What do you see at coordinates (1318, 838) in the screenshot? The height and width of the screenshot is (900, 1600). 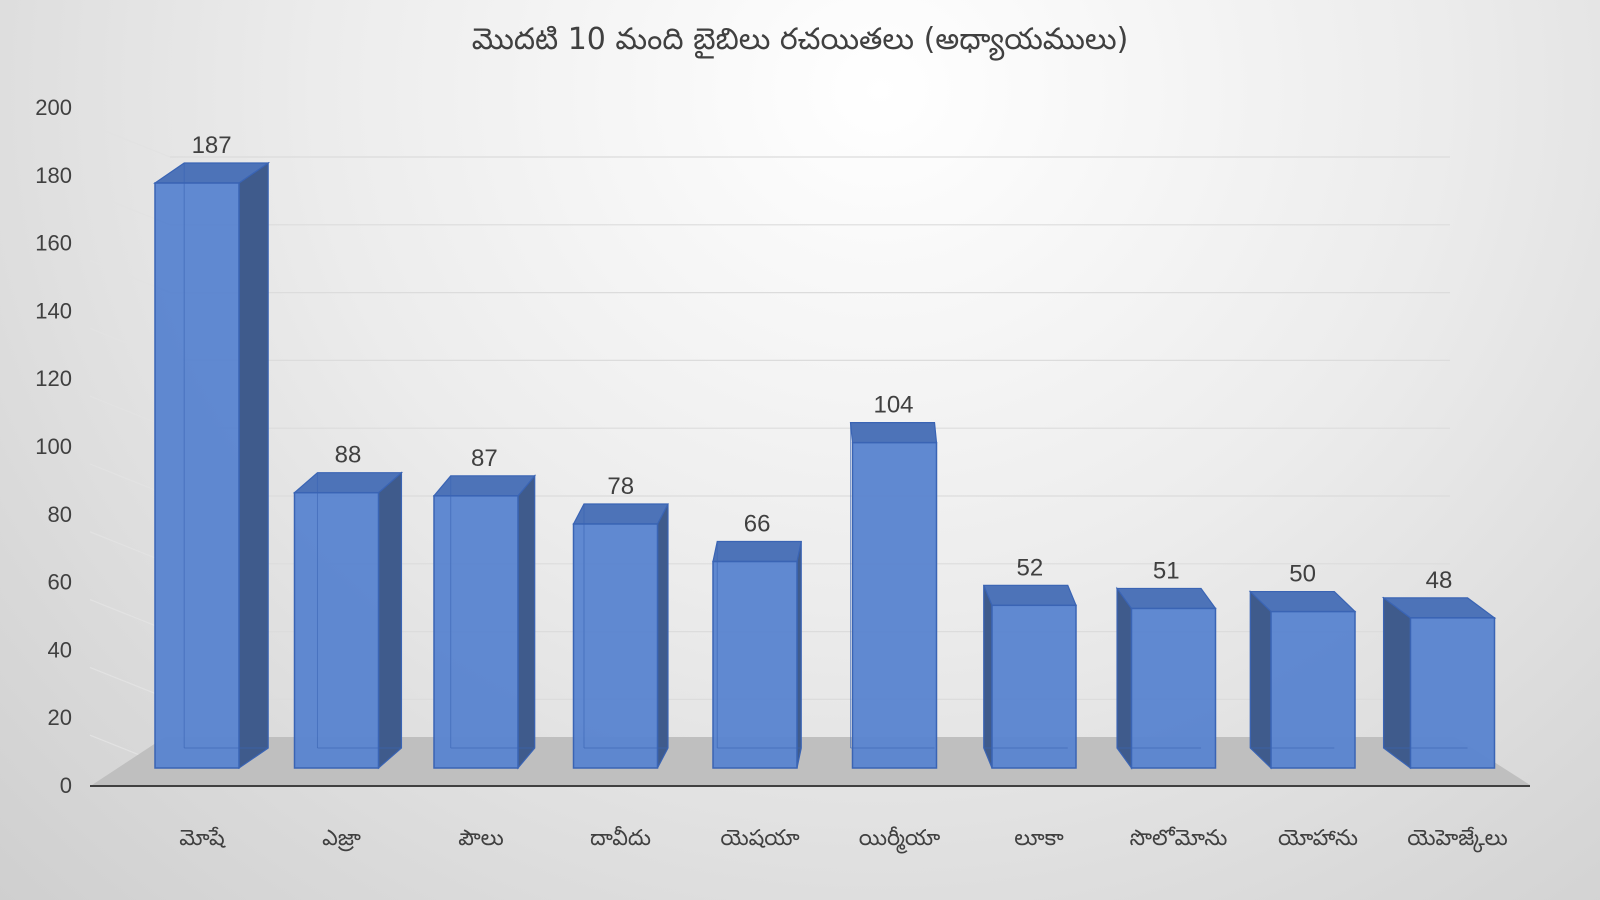 I see `x-category-label: యోహాను` at bounding box center [1318, 838].